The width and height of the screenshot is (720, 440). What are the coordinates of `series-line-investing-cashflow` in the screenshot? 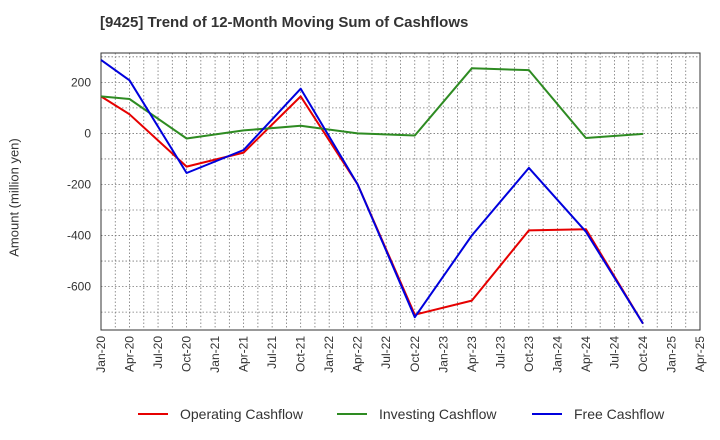 It's located at (372, 103).